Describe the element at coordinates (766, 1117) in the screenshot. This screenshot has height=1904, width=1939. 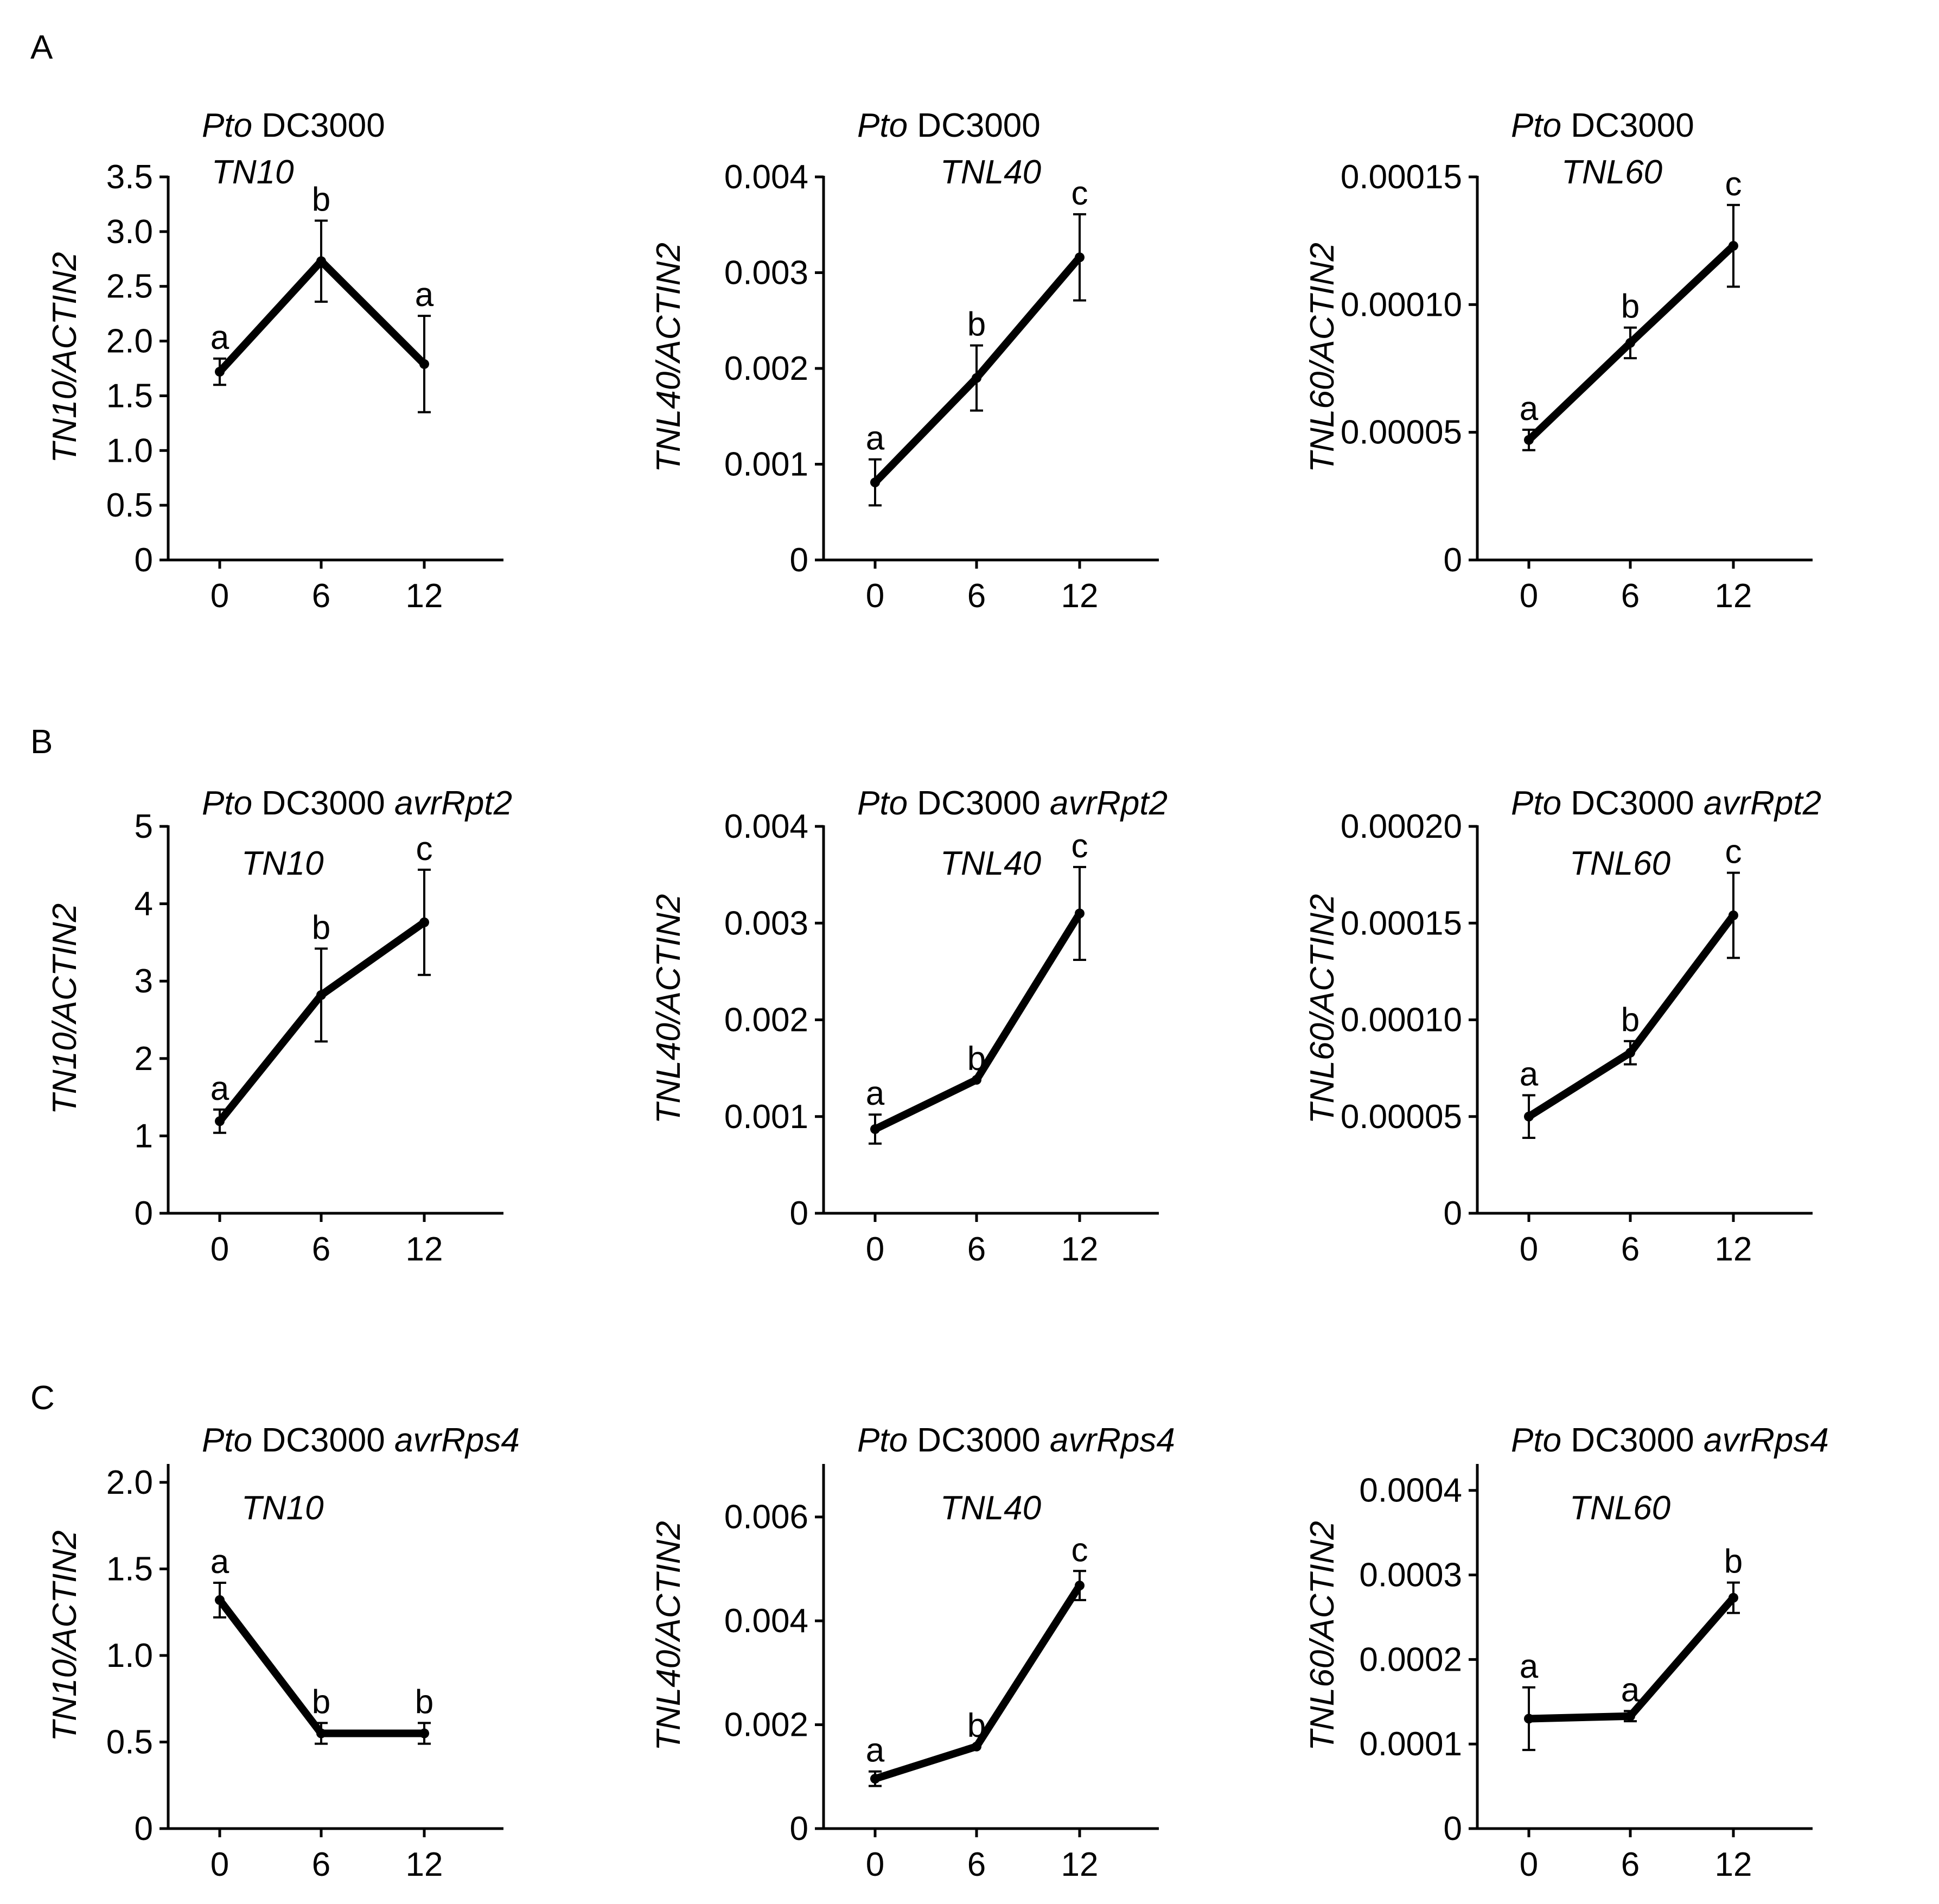
I see `y-tick-label: 0.001` at that location.